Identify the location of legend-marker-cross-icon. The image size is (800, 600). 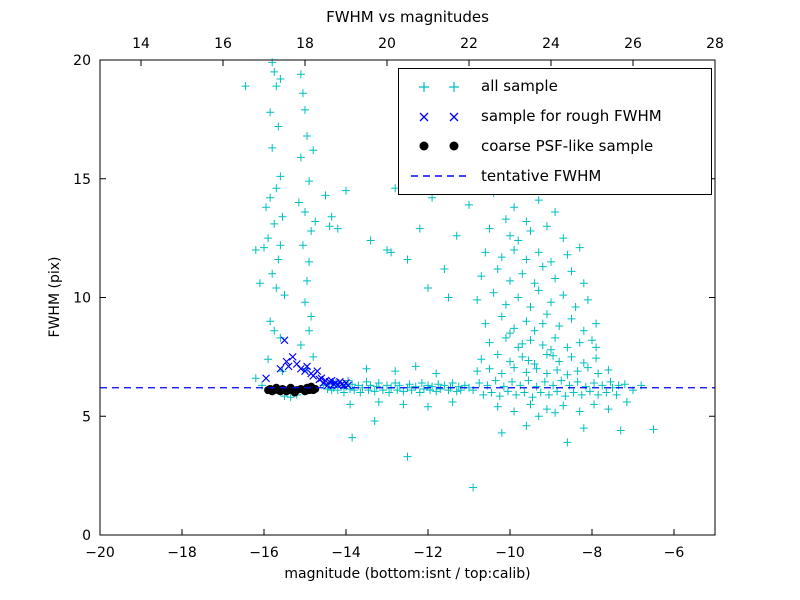
(439, 117).